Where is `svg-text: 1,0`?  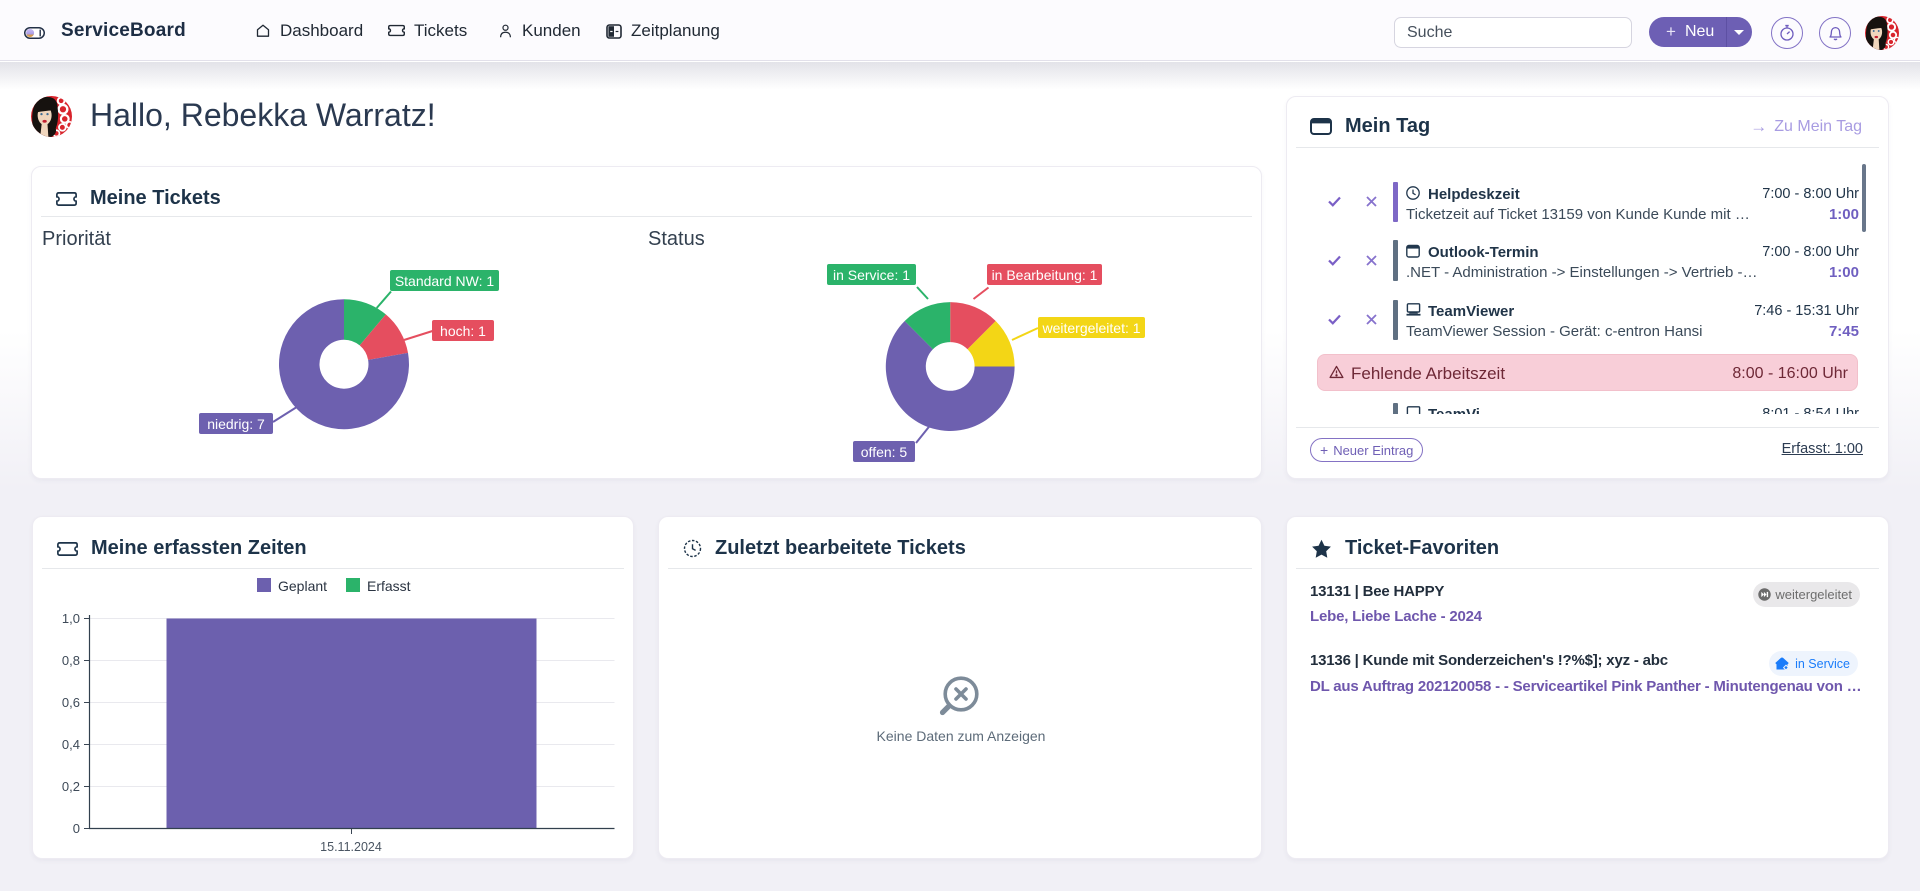 svg-text: 1,0 is located at coordinates (71, 618).